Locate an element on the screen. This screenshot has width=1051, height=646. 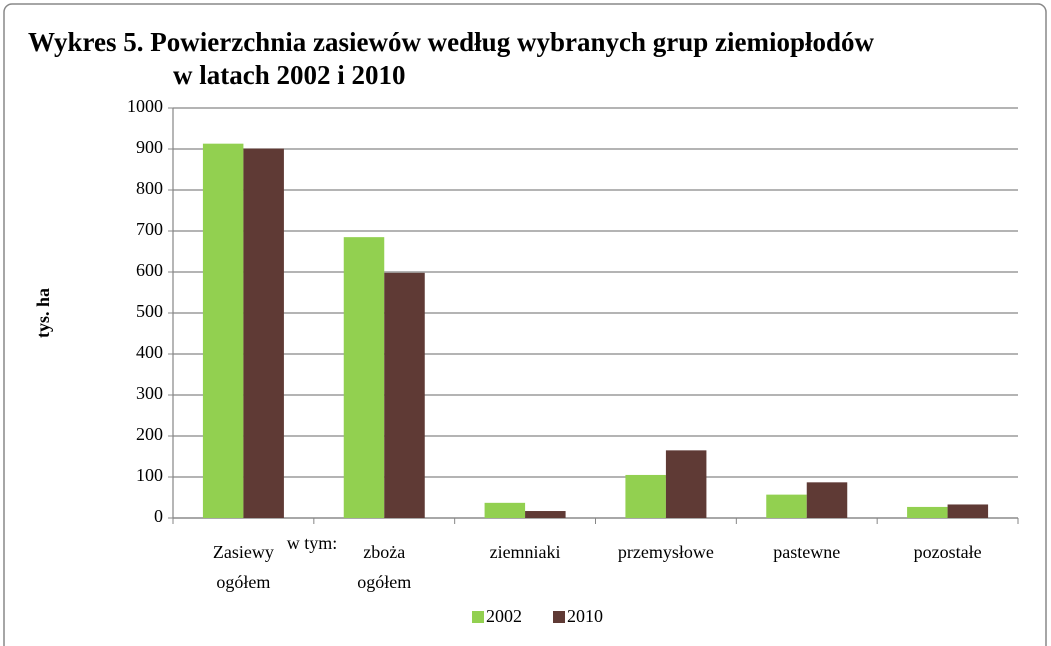
y-tick-label: 100 is located at coordinates (149, 475).